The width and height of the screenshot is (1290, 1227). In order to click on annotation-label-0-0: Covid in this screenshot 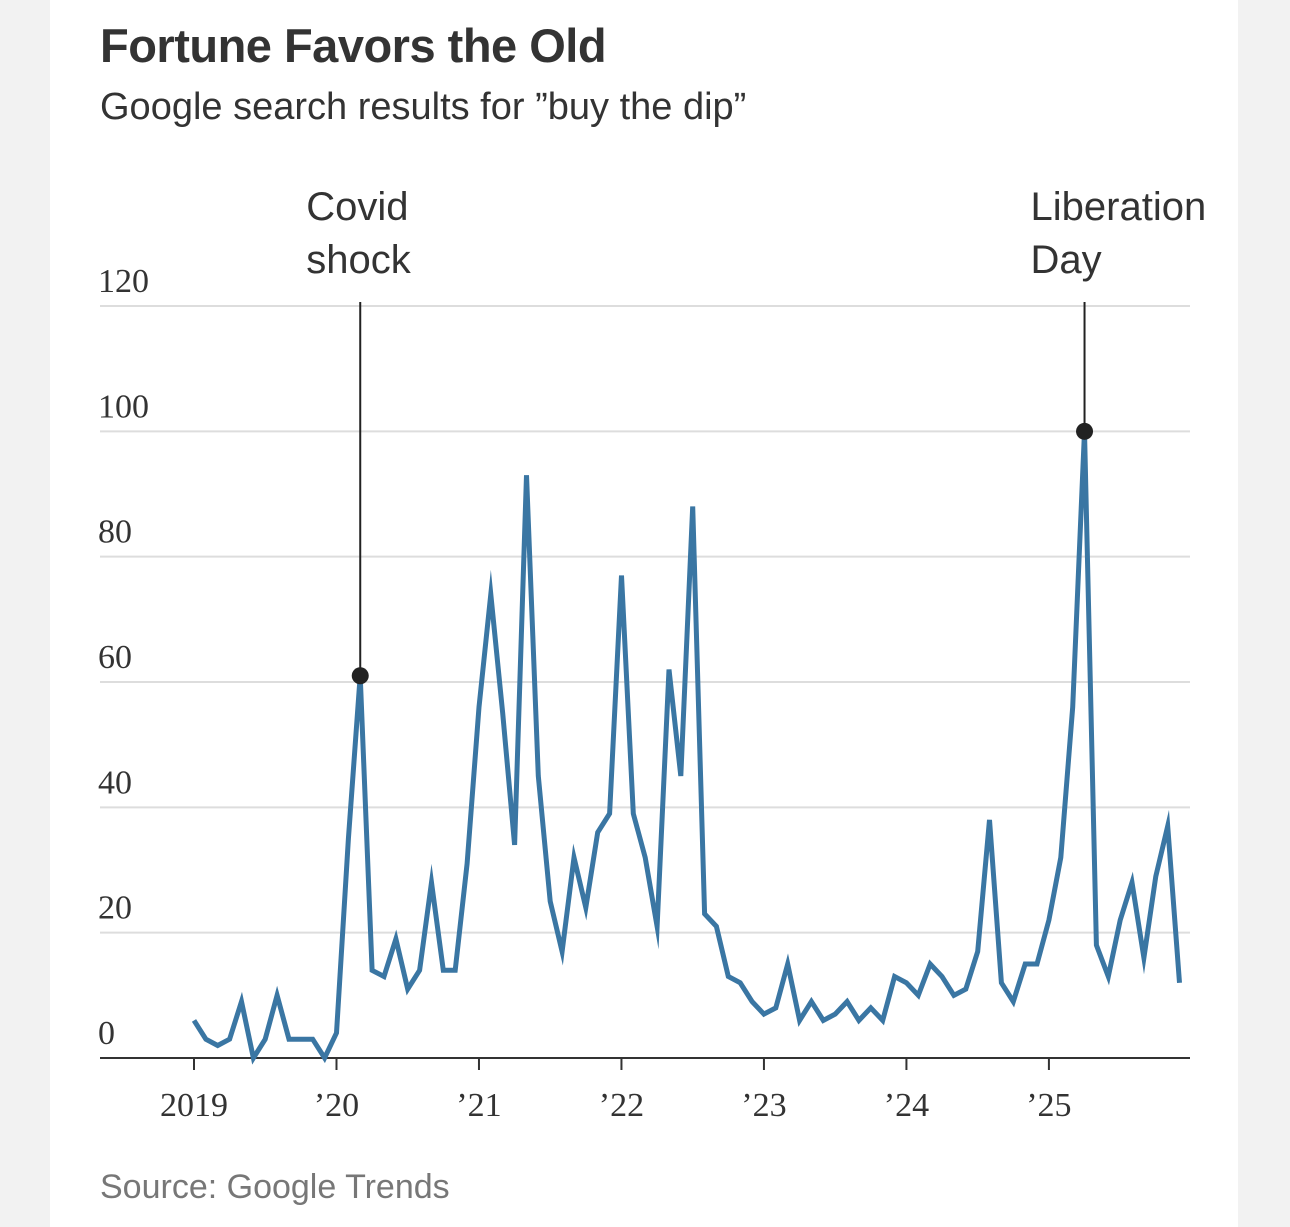, I will do `click(357, 207)`.